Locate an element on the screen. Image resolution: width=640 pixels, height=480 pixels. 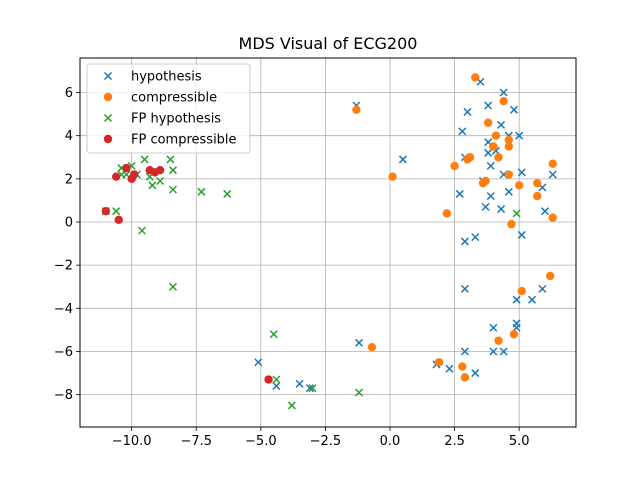
legend-label-compressible: compressible is located at coordinates (174, 98).